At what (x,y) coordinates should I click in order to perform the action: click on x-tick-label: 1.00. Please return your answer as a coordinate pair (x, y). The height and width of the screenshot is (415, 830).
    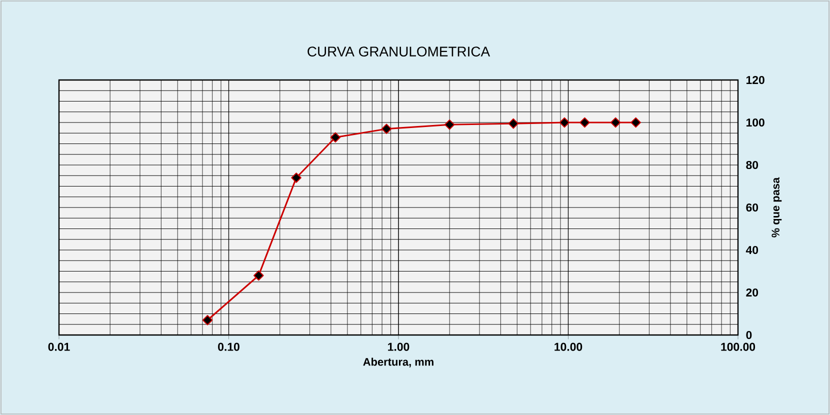
    Looking at the image, I should click on (399, 346).